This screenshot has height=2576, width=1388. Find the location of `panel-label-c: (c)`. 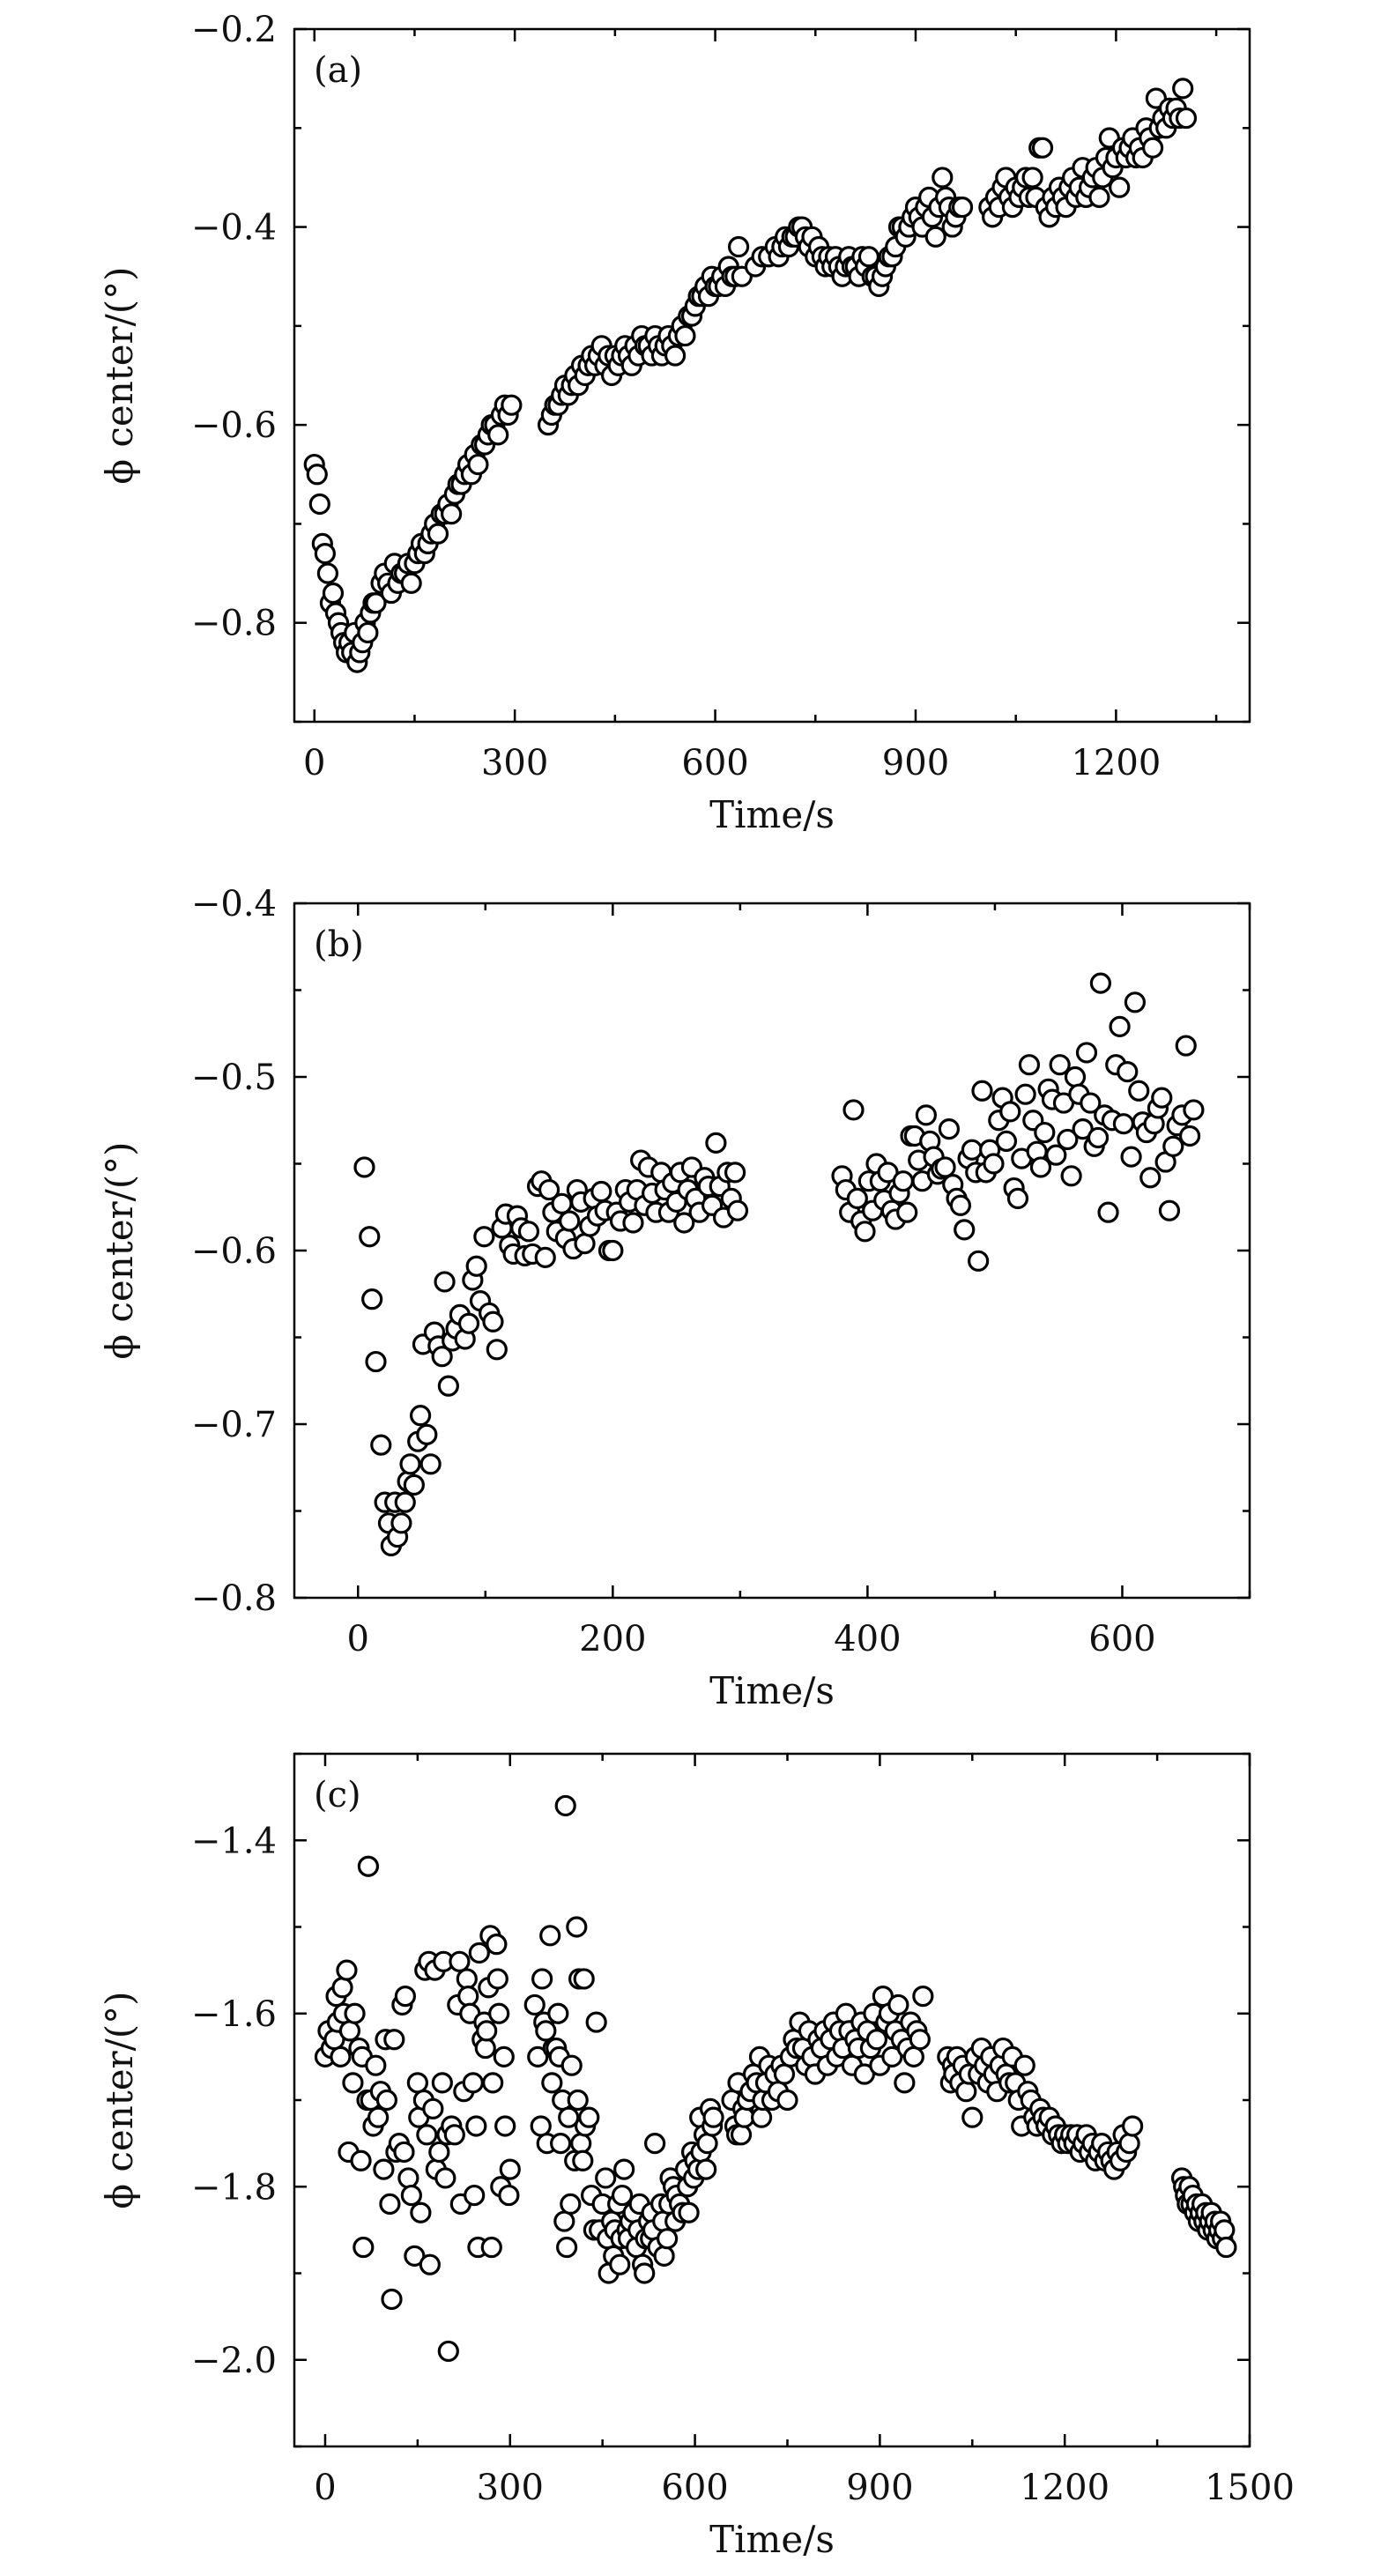

panel-label-c: (c) is located at coordinates (338, 1795).